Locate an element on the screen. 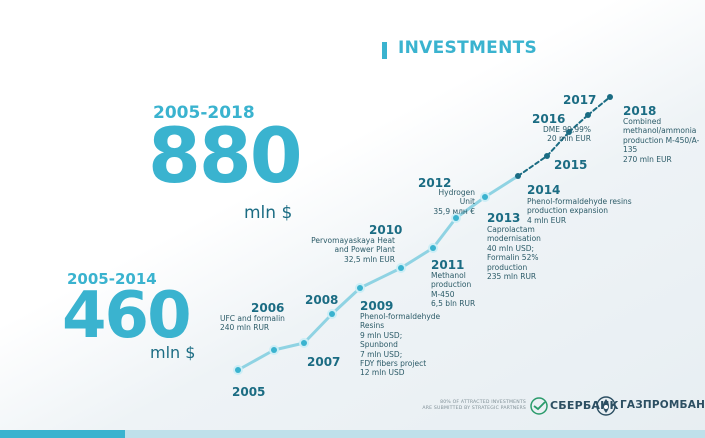 The image size is (705, 438). total-unit-880: mln $ is located at coordinates (268, 213).